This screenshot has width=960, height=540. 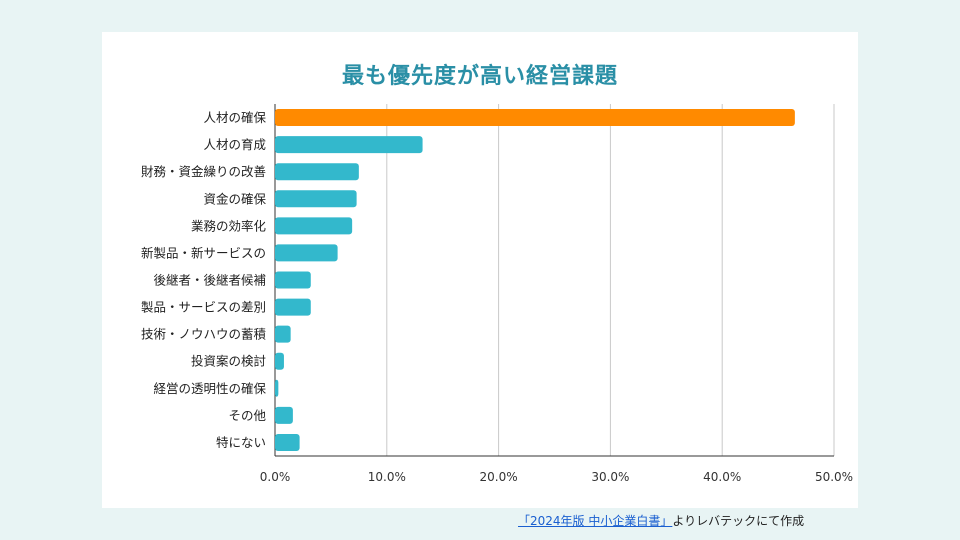 I want to click on x-tick-label: 40.0%, so click(x=722, y=477).